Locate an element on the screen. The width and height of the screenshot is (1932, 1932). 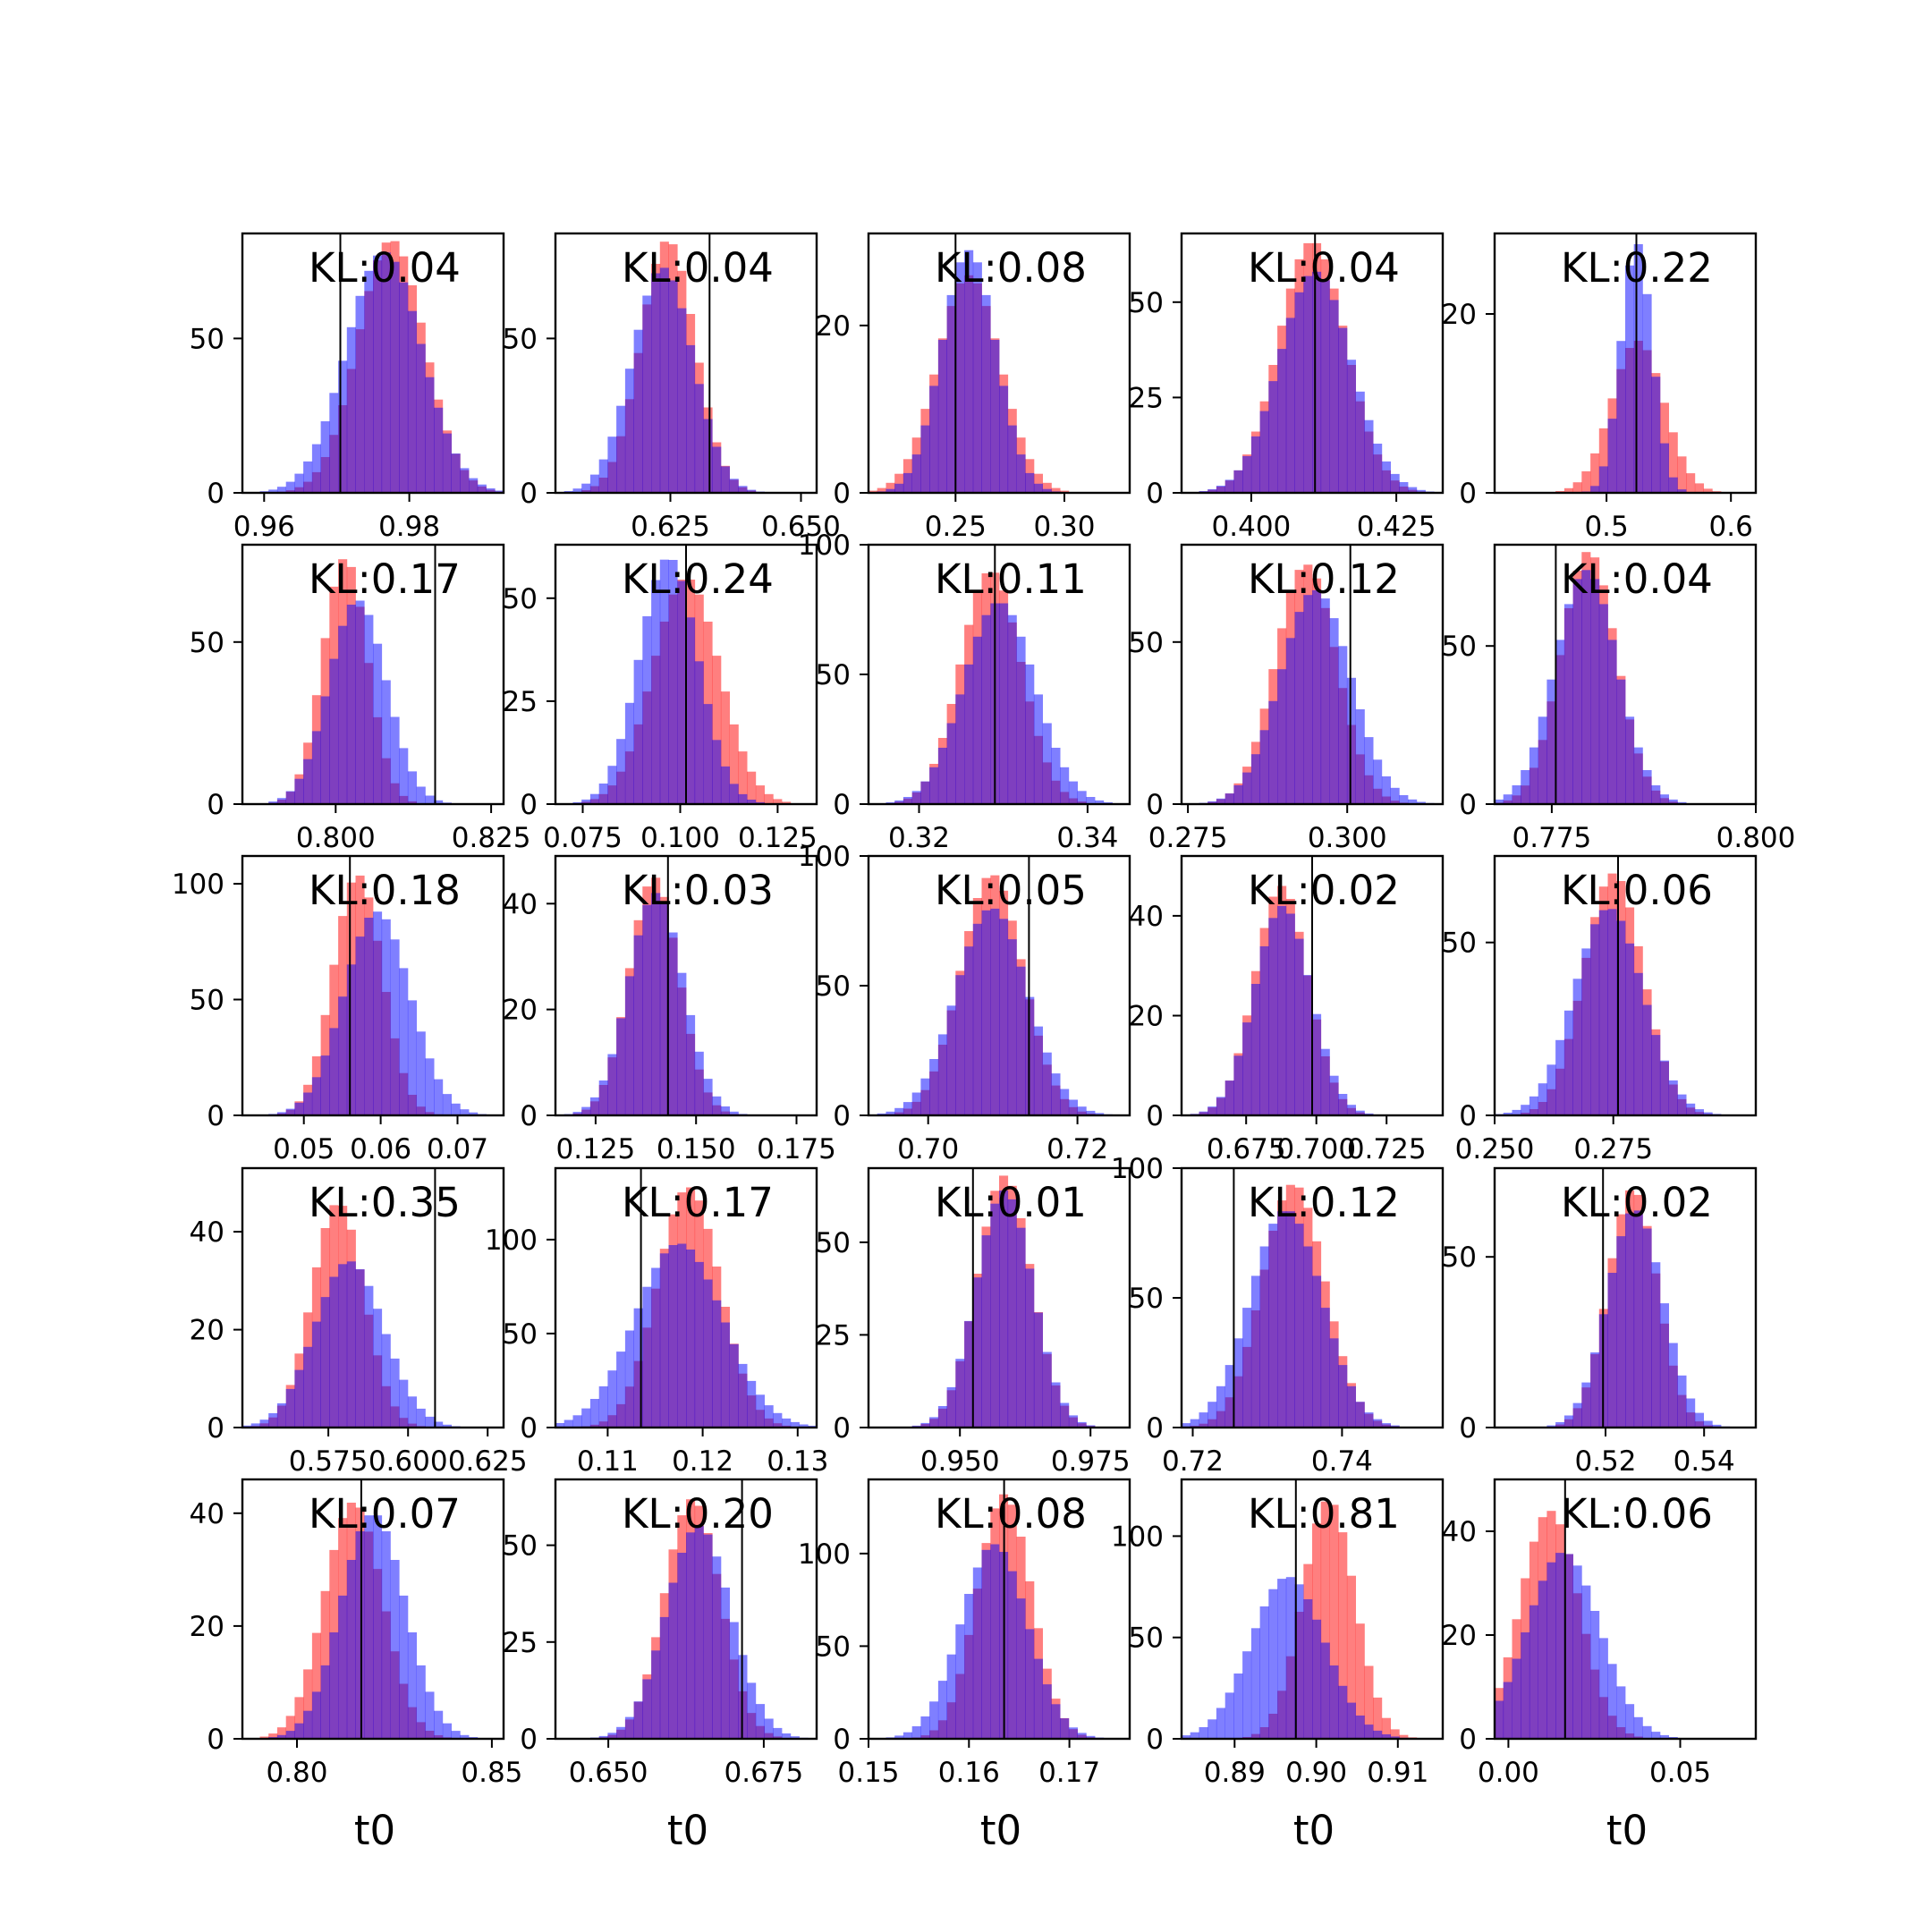
x-tick-label: 0.5 is located at coordinates (1606, 527).